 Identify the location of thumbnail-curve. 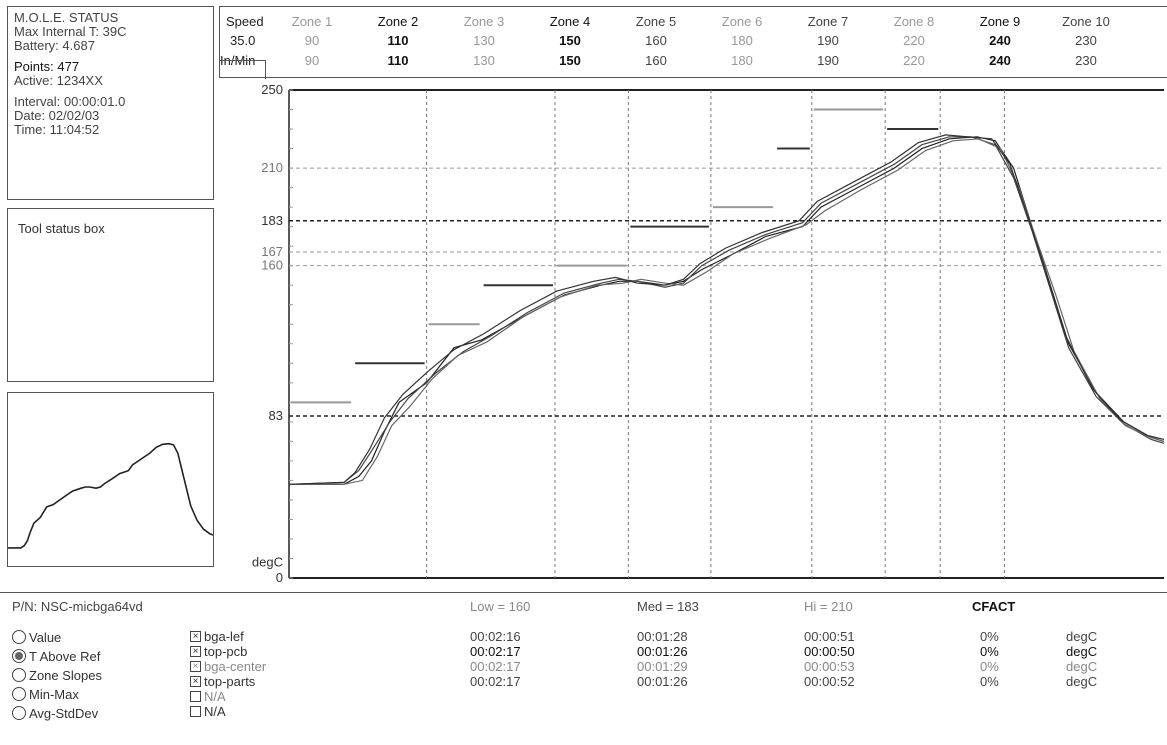
(110, 495).